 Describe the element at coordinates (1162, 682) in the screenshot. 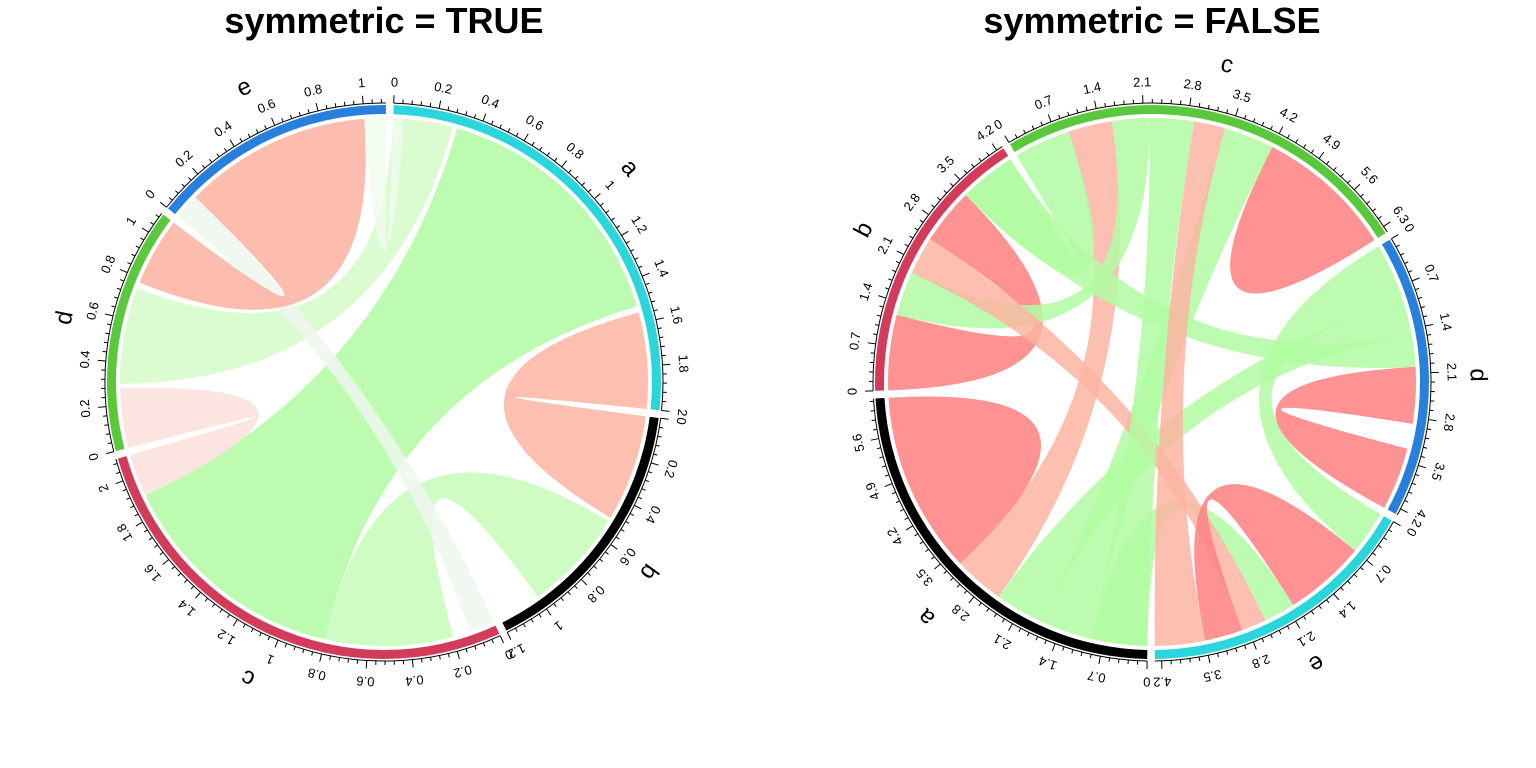

I see `tick-label: 4.2` at that location.